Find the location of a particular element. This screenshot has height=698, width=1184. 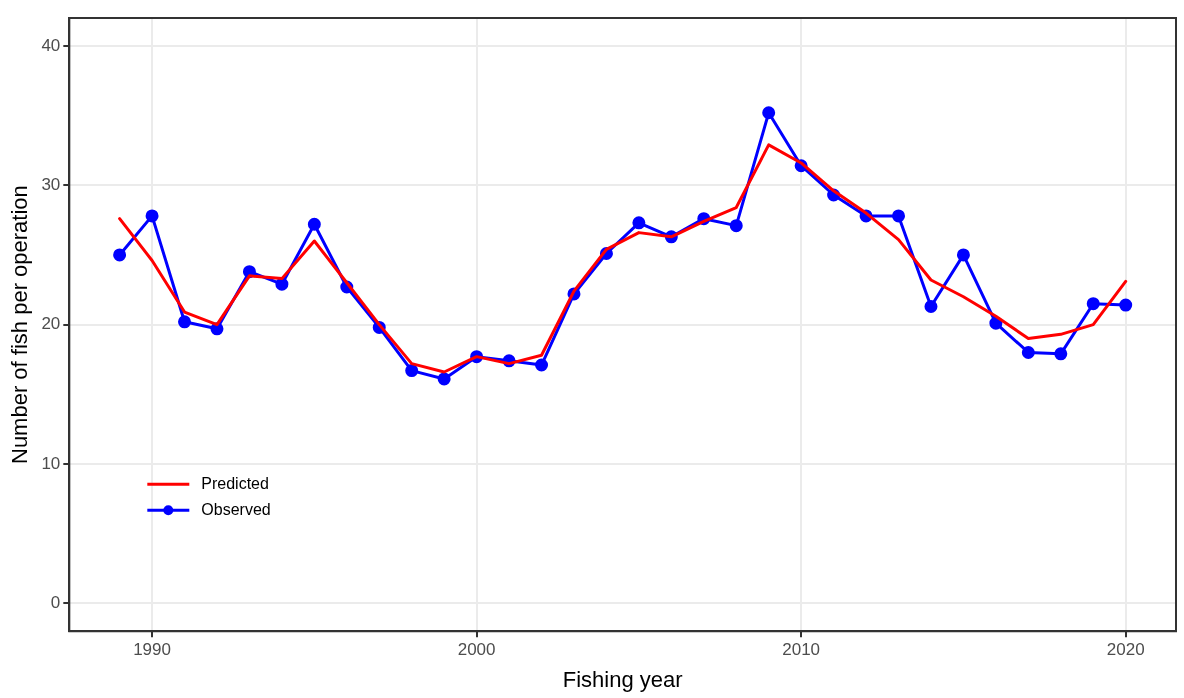

x-axis-title: Fishing year is located at coordinates (622, 679).